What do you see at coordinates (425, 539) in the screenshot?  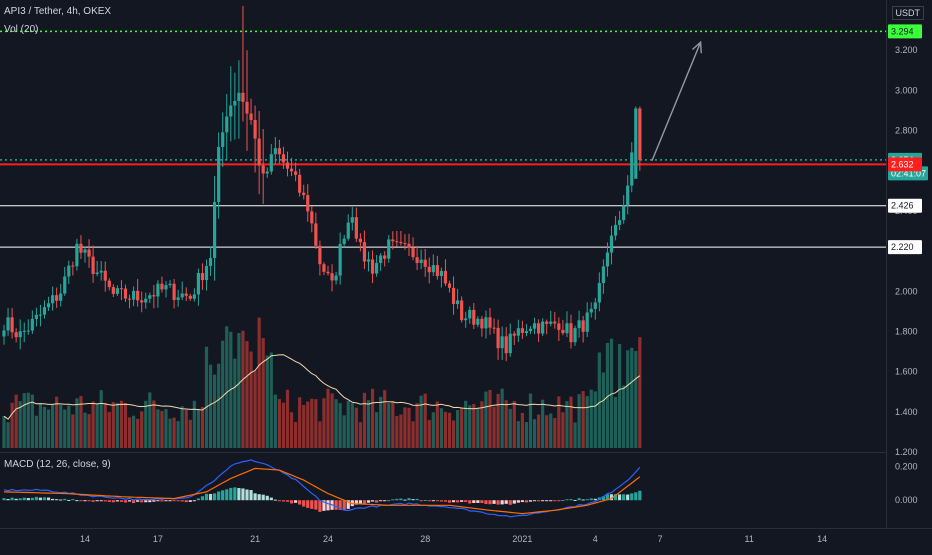 I see `time-tick-label: 28` at bounding box center [425, 539].